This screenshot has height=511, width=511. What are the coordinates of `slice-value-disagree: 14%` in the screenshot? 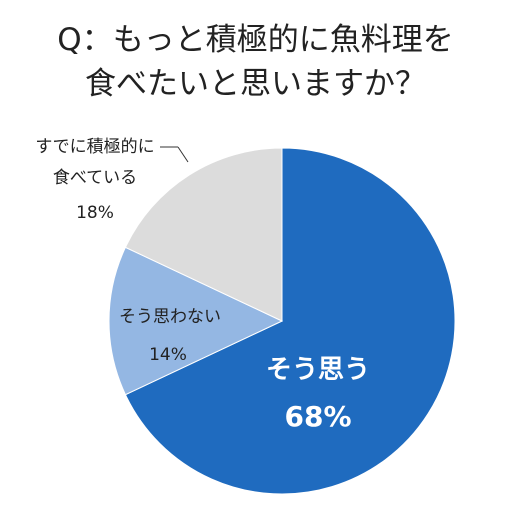 It's located at (168, 355).